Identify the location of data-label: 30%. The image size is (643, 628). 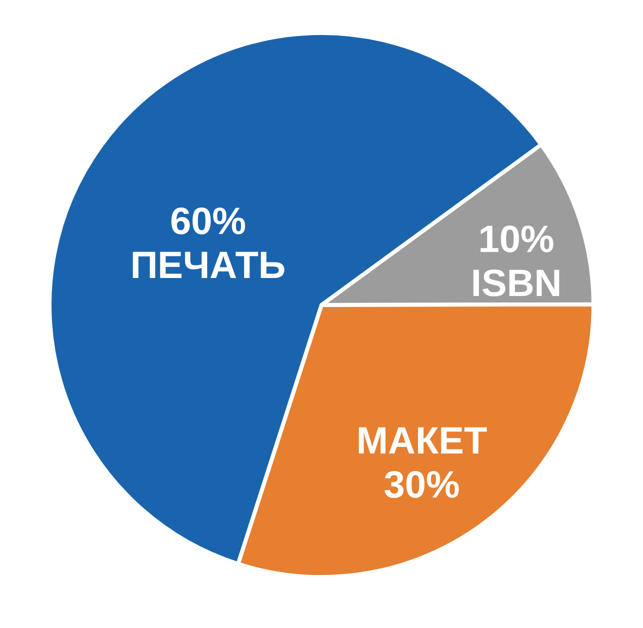
(422, 485).